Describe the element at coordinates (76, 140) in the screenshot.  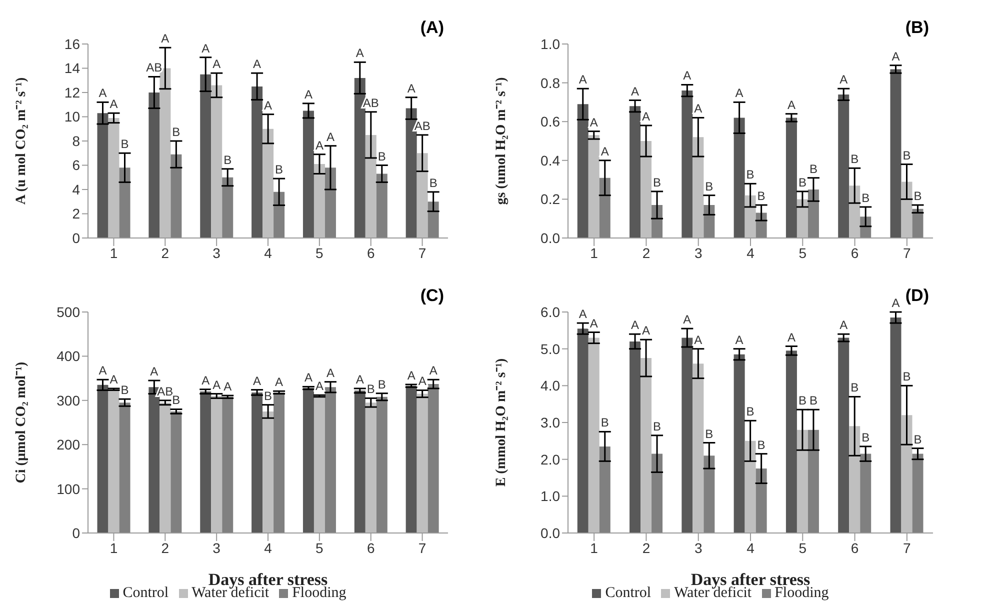
I see `y-tick-label: 8` at that location.